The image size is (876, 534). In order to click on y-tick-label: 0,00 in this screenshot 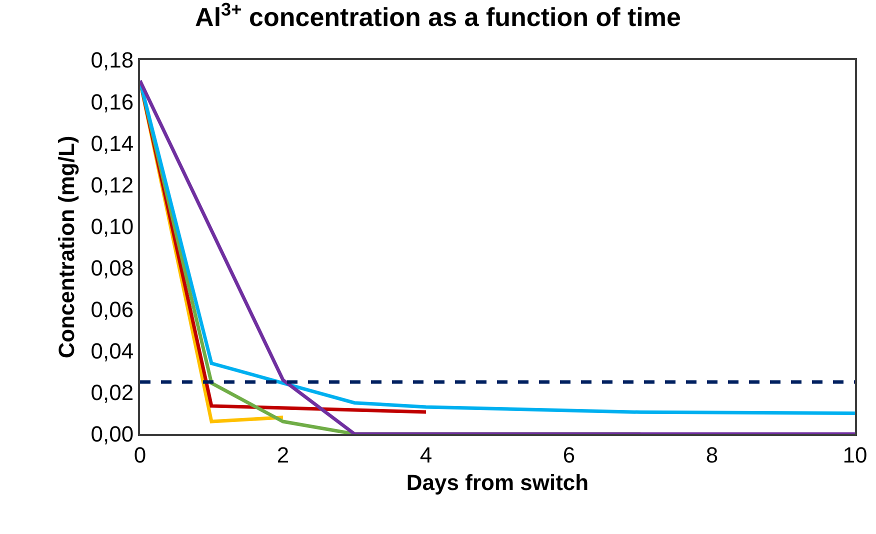, I will do `click(112, 434)`.